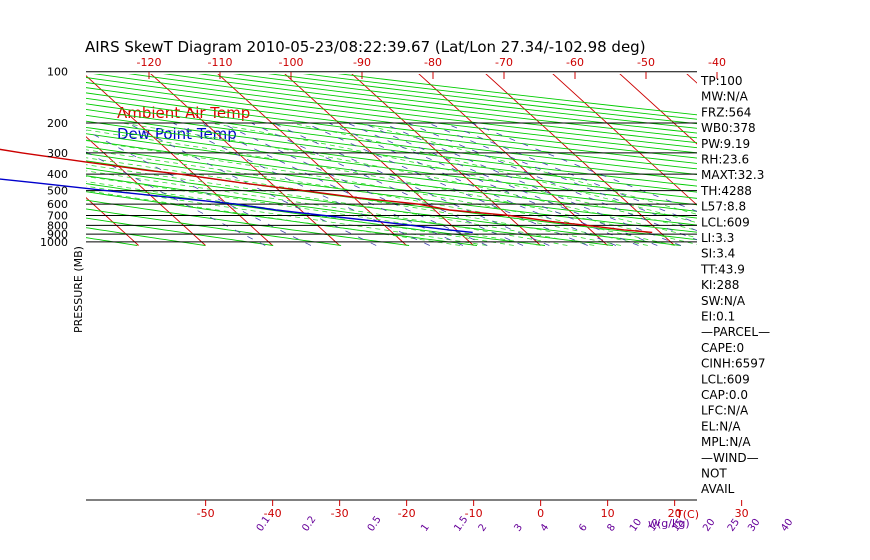  What do you see at coordinates (725, 411) in the screenshot?
I see `stat-item: LFC:N/A` at bounding box center [725, 411].